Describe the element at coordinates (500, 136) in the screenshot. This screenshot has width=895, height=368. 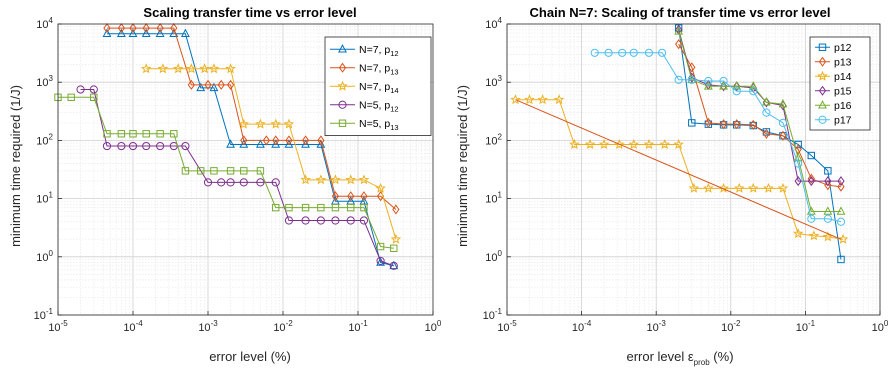
I see `chart-right-y-tick-exp: 2` at that location.